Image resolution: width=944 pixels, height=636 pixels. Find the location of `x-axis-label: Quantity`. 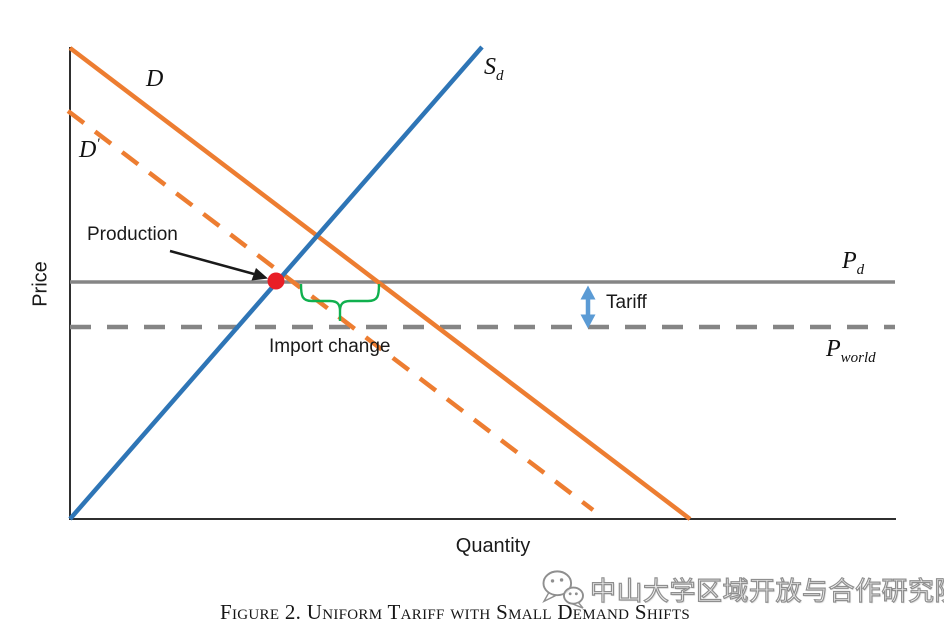

x-axis-label: Quantity is located at coordinates (493, 546).